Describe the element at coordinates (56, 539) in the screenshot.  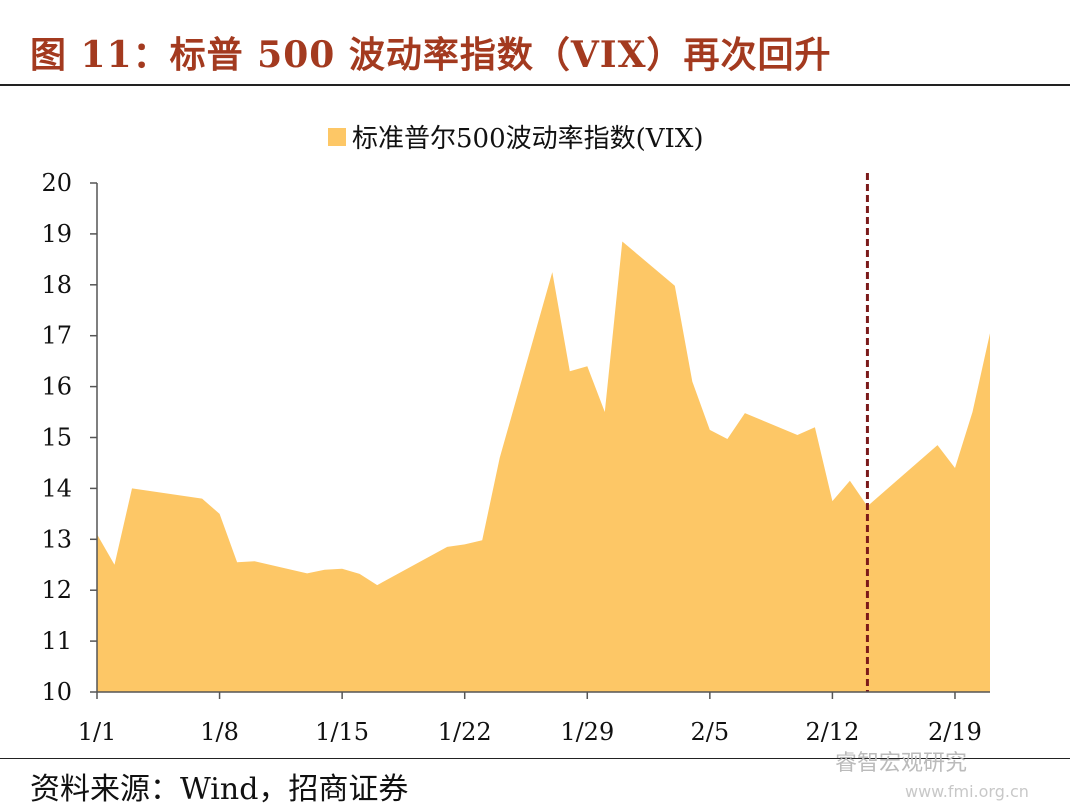
I see `y-tick-label-13: 13` at that location.